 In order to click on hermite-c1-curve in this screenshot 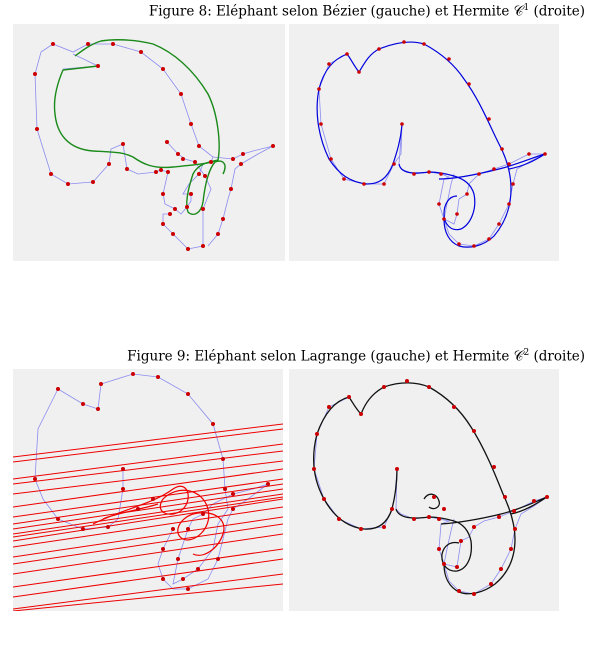, I will do `click(431, 144)`.